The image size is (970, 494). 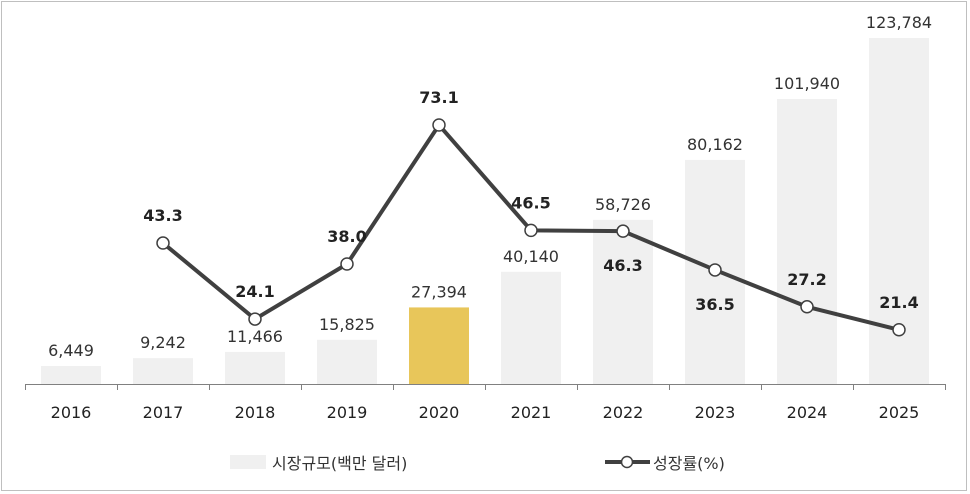 I want to click on bar-2022, so click(x=623, y=301).